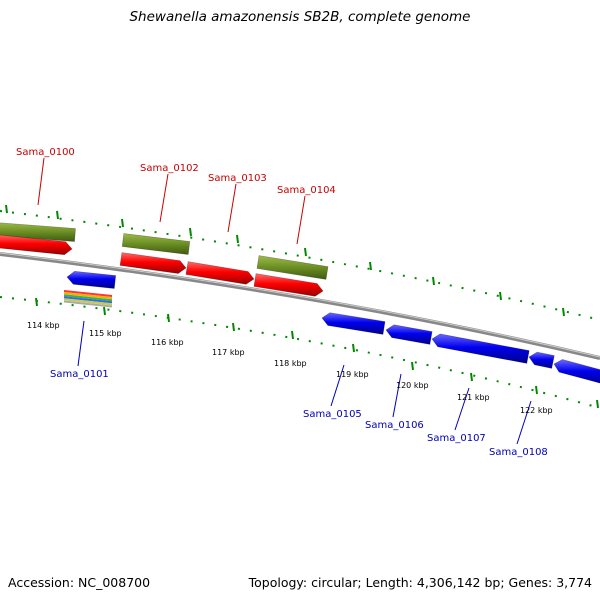 Image resolution: width=600 pixels, height=600 pixels. I want to click on gene-label-bottom: Sama_0107, so click(456, 438).